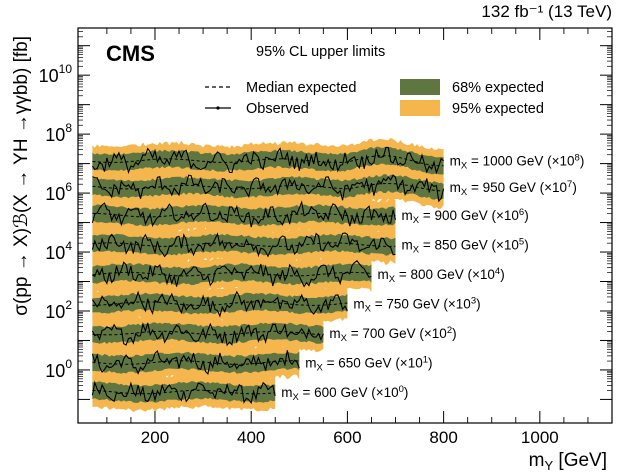 This screenshot has height=476, width=619. I want to click on y-tick-label: 10², so click(58, 310).